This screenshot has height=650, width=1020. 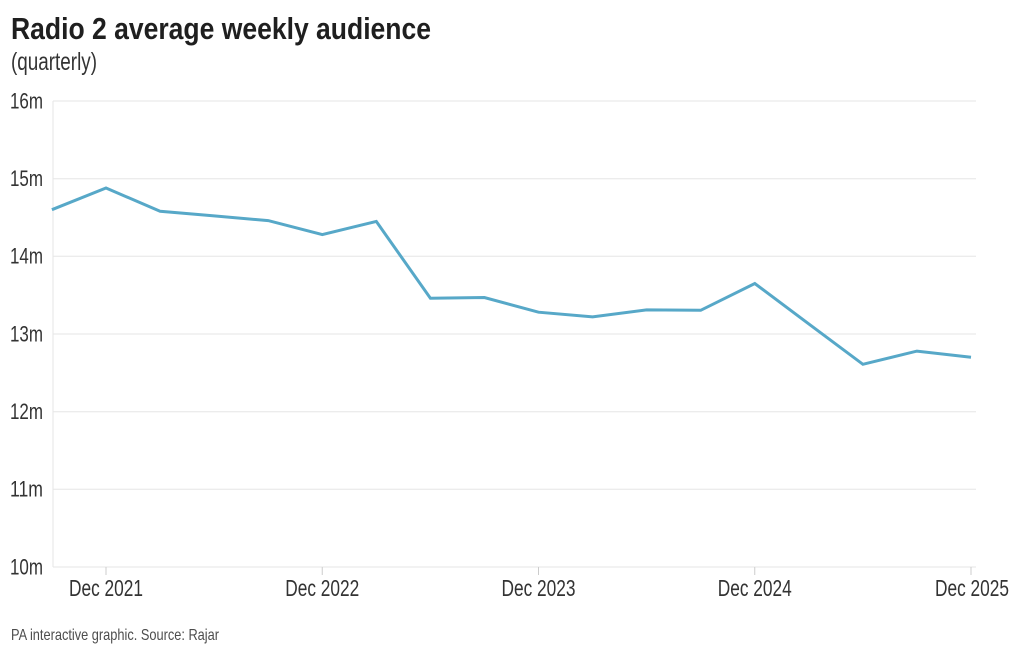 What do you see at coordinates (106, 588) in the screenshot?
I see `svg-text: Dec 2021` at bounding box center [106, 588].